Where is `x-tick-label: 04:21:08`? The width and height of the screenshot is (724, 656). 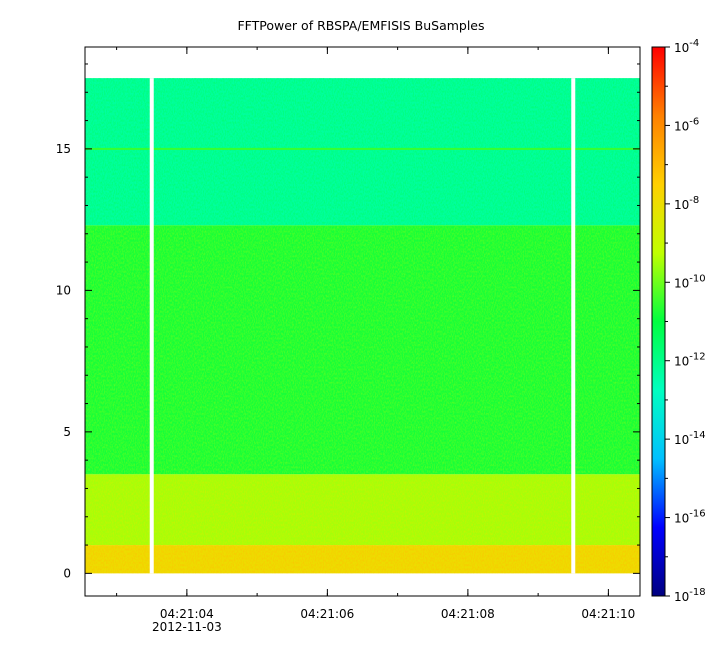 x-tick-label: 04:21:08 is located at coordinates (468, 614).